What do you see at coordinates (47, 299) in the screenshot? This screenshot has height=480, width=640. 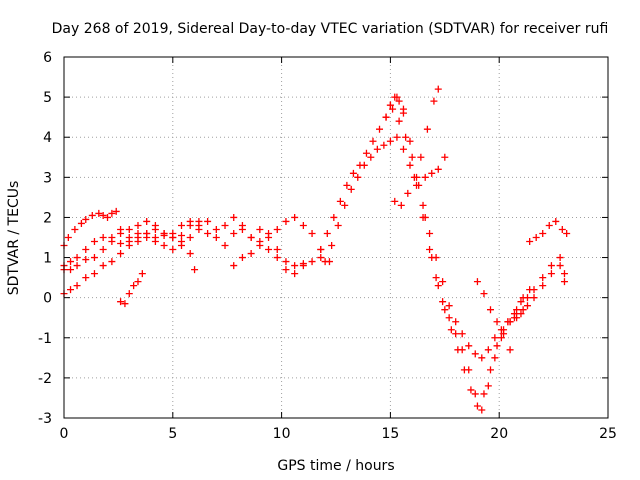 I see `y-tick-label: 0` at bounding box center [47, 299].